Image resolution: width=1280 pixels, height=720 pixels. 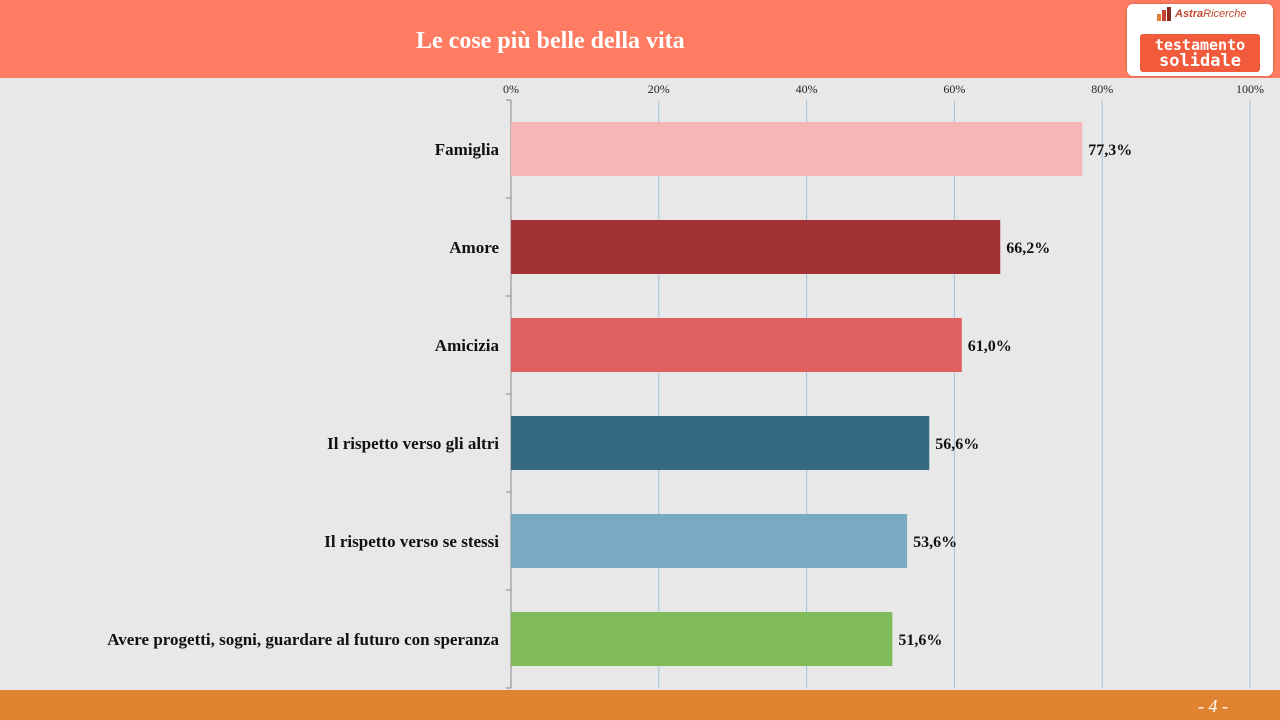 What do you see at coordinates (467, 149) in the screenshot?
I see `category-label: Famiglia` at bounding box center [467, 149].